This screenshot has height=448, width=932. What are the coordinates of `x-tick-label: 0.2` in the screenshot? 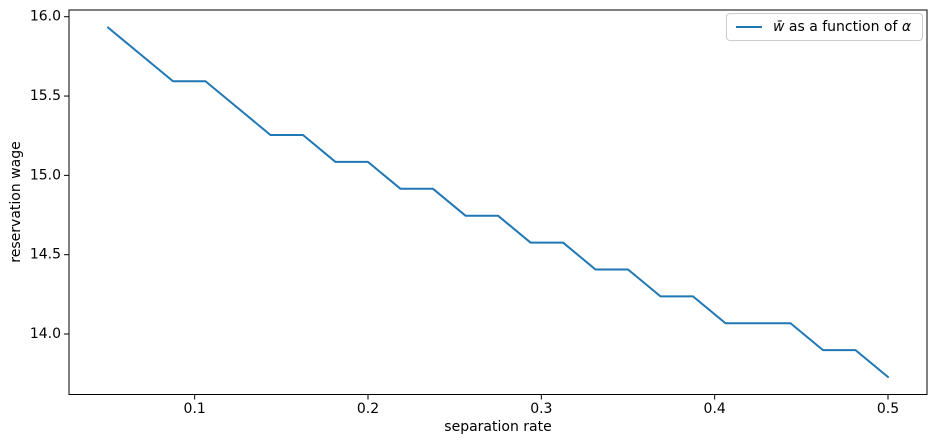 It's located at (368, 409).